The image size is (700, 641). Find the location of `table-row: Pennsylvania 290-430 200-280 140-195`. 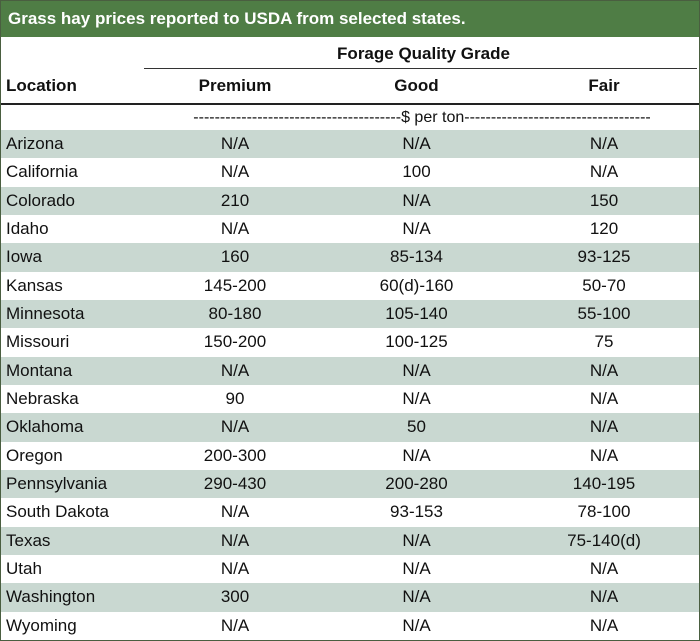

table-row: Pennsylvania 290-430 200-280 140-195 is located at coordinates (350, 484).